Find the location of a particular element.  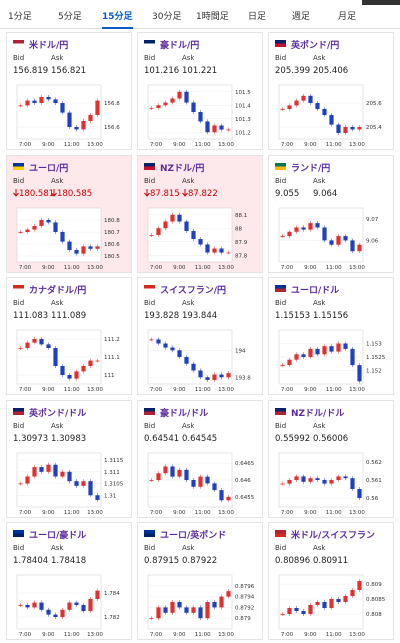

mini-chart: 180.8 180.7 180.6 180.5 7:00 9:00 11:00 13:00 is located at coordinates (68, 239).